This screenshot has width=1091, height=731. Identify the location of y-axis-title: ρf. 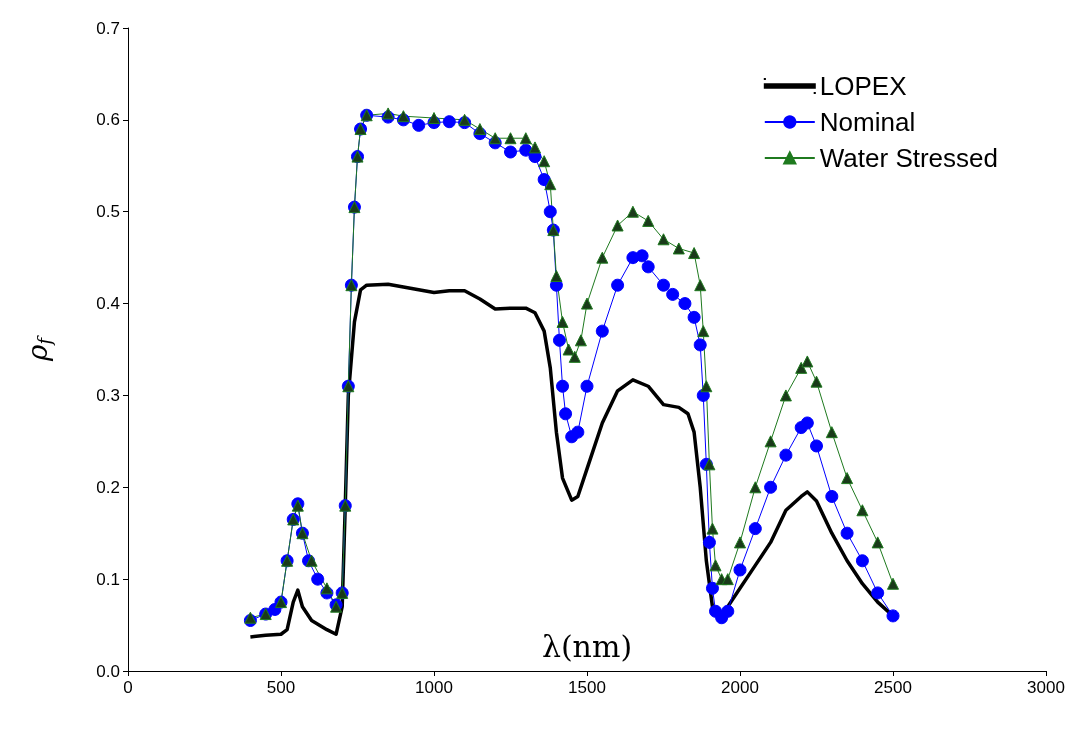
(37, 348).